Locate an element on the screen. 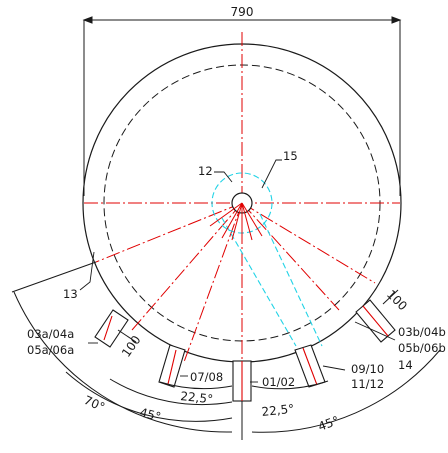 The height and width of the screenshot is (453, 448). width-dimension-label: 790 is located at coordinates (242, 12).